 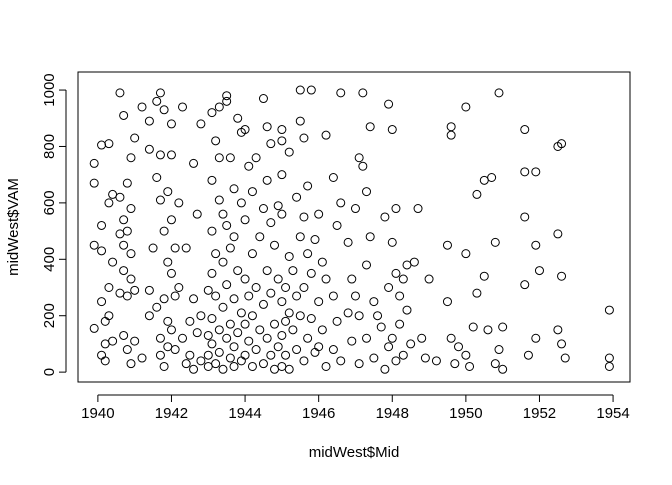 I want to click on x-tick-label: 1954, so click(x=612, y=413).